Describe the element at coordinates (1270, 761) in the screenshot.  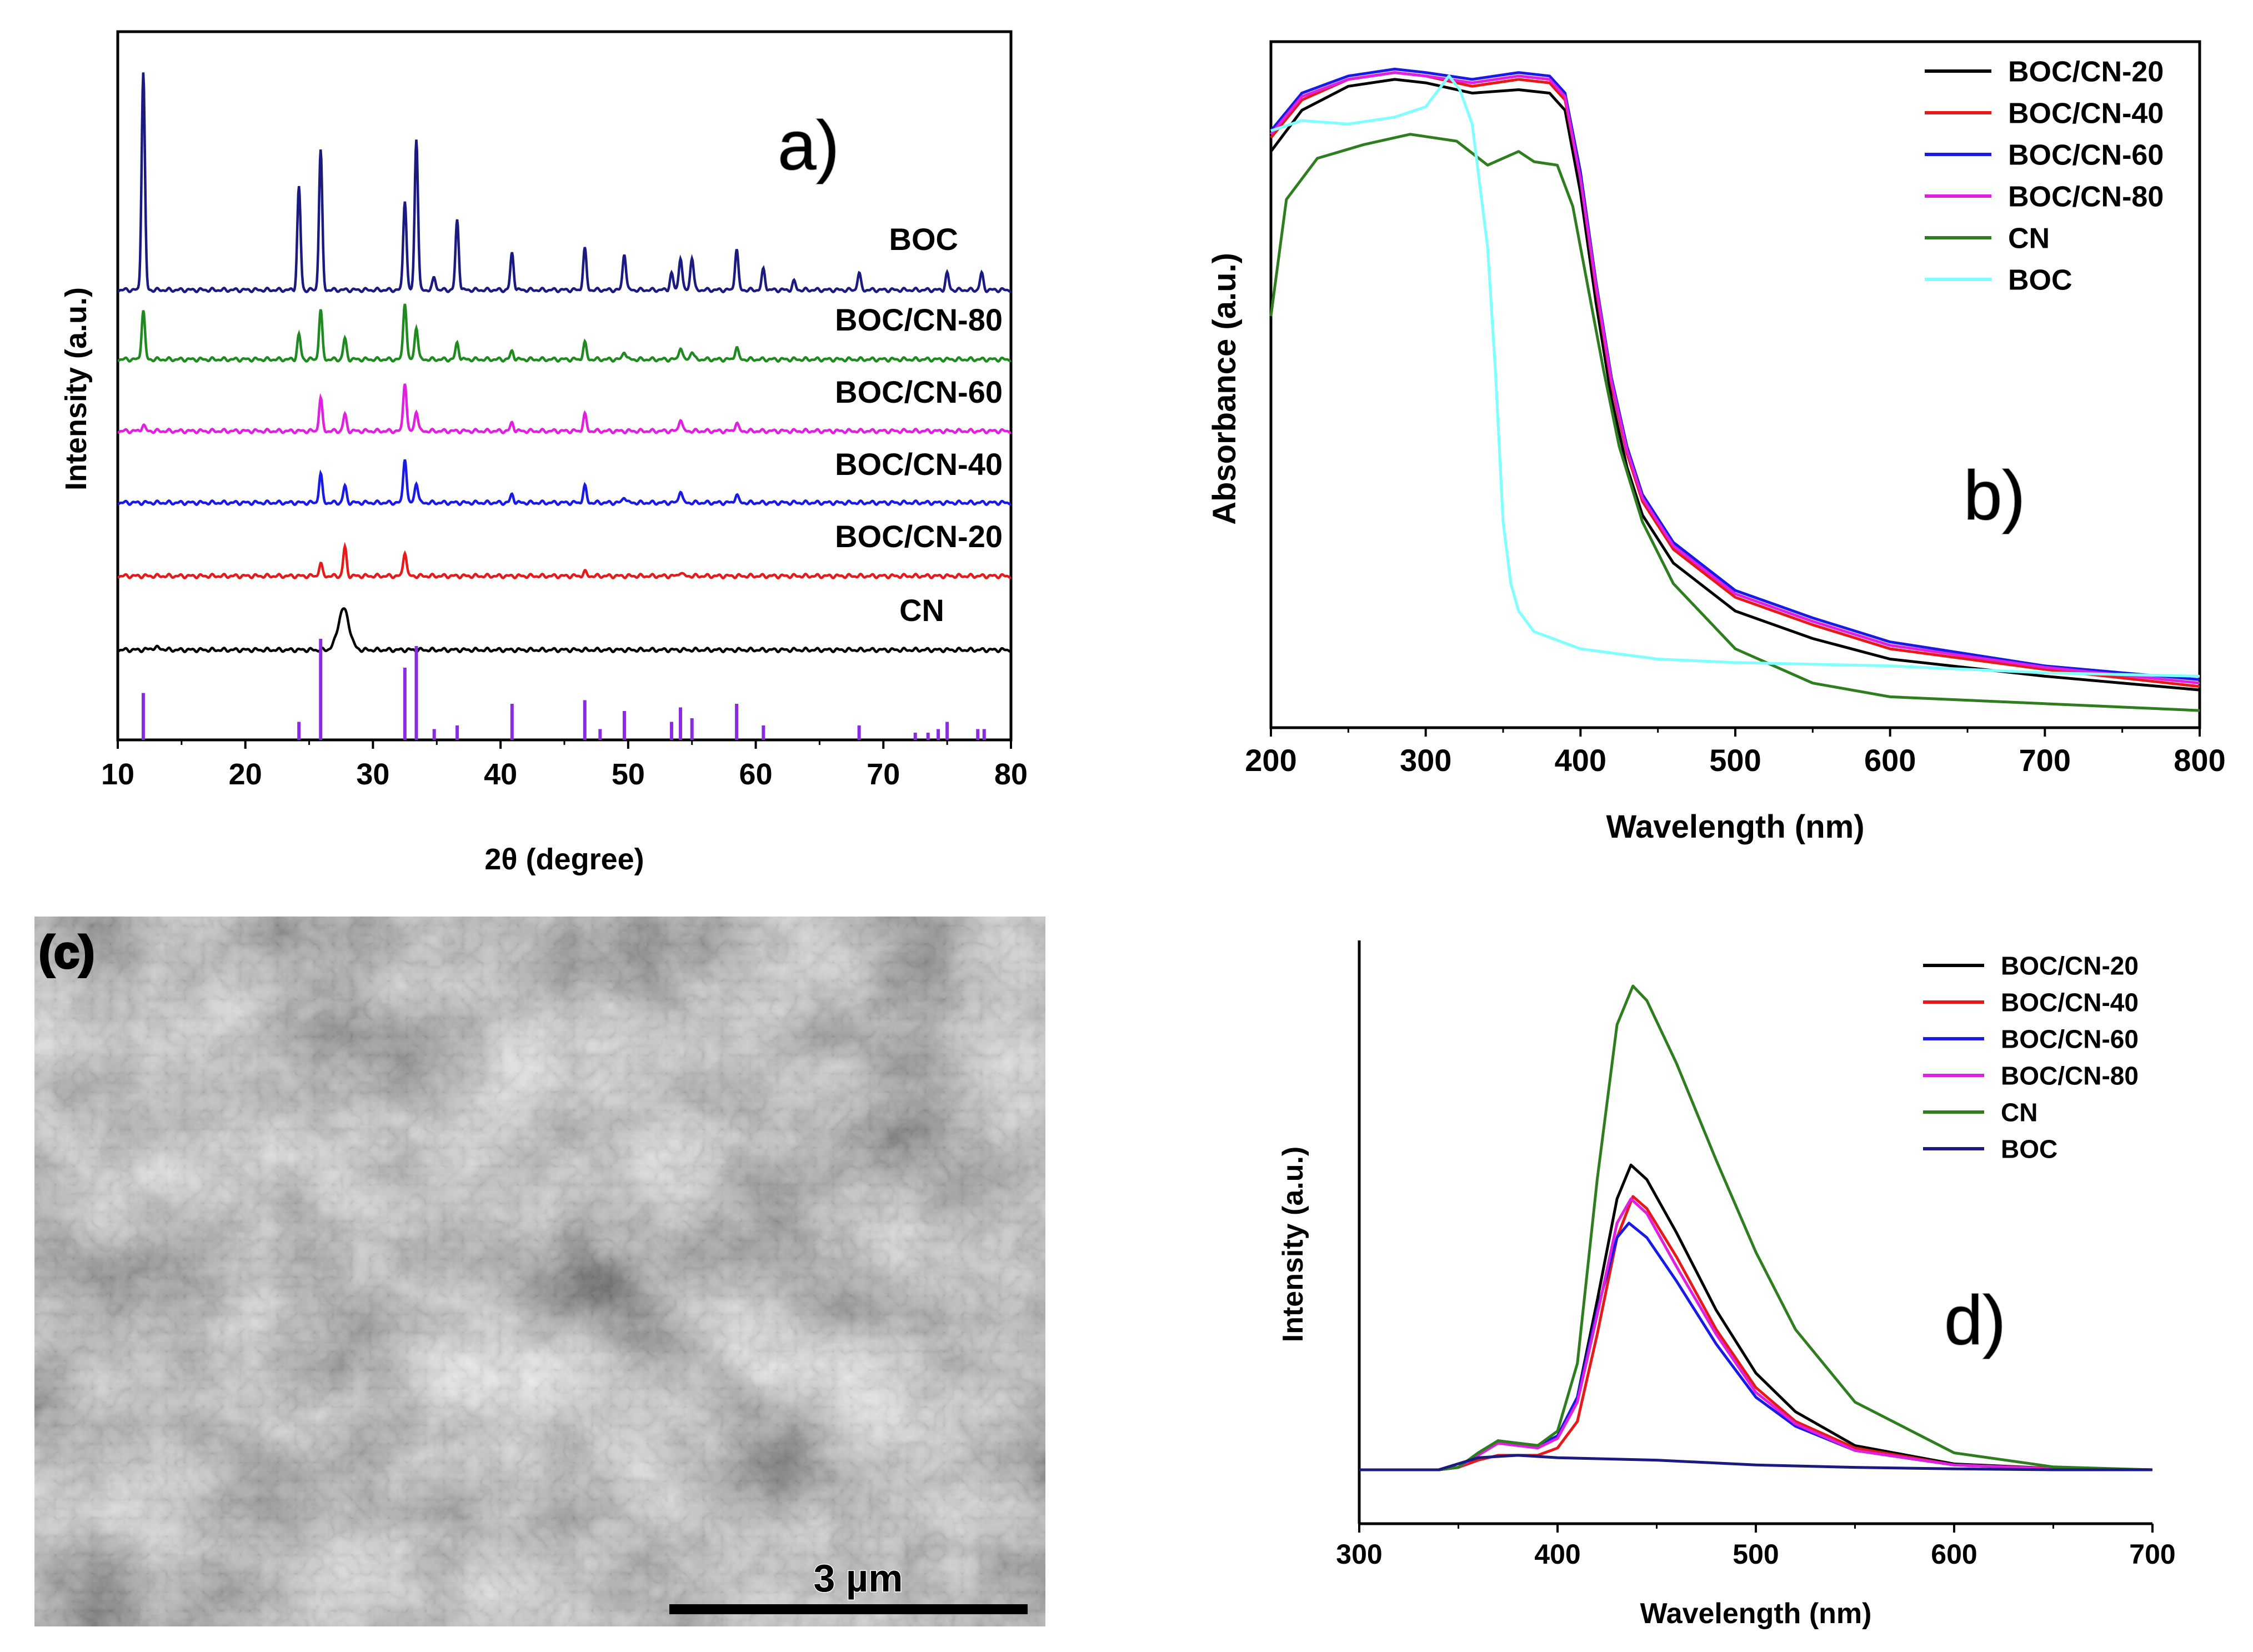
I see `uvvis-x-tick-label: 200` at that location.